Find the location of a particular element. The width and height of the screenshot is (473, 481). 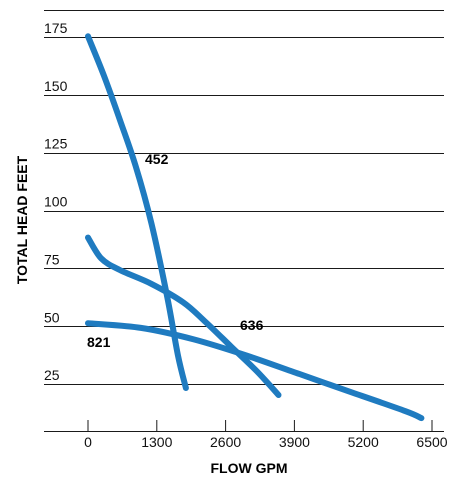

y-axis-ticks: 25 50 75 100 125 150 175 is located at coordinates (56, 201).